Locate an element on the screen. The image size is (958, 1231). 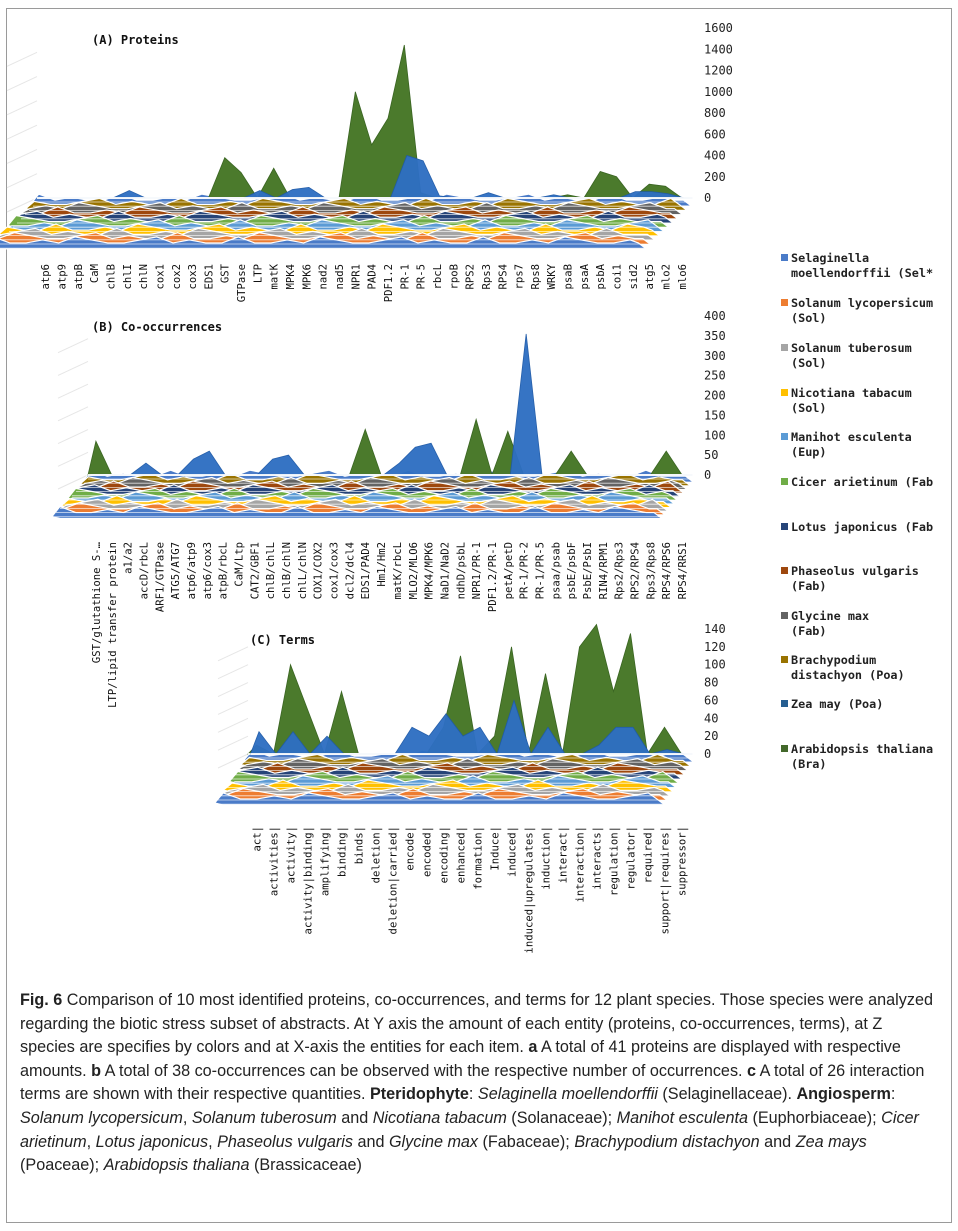
x-tick-label: amplifying| is located at coordinates (326, 861).